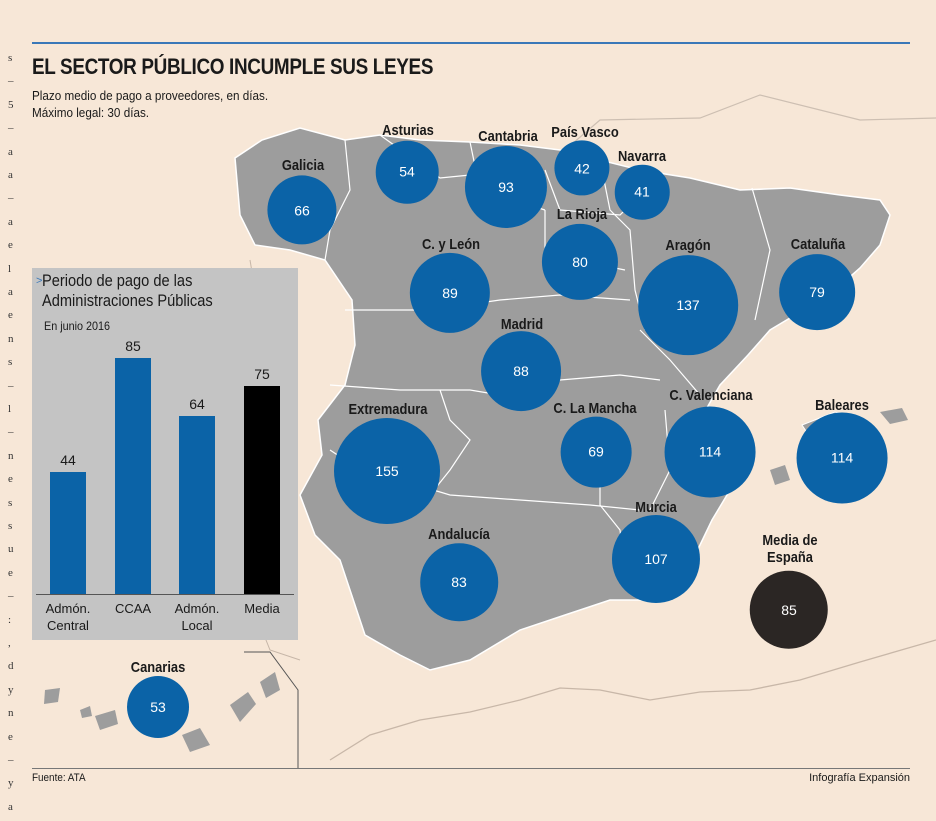  Describe the element at coordinates (68, 617) in the screenshot. I see `bar-category-label: Admón. Central` at that location.